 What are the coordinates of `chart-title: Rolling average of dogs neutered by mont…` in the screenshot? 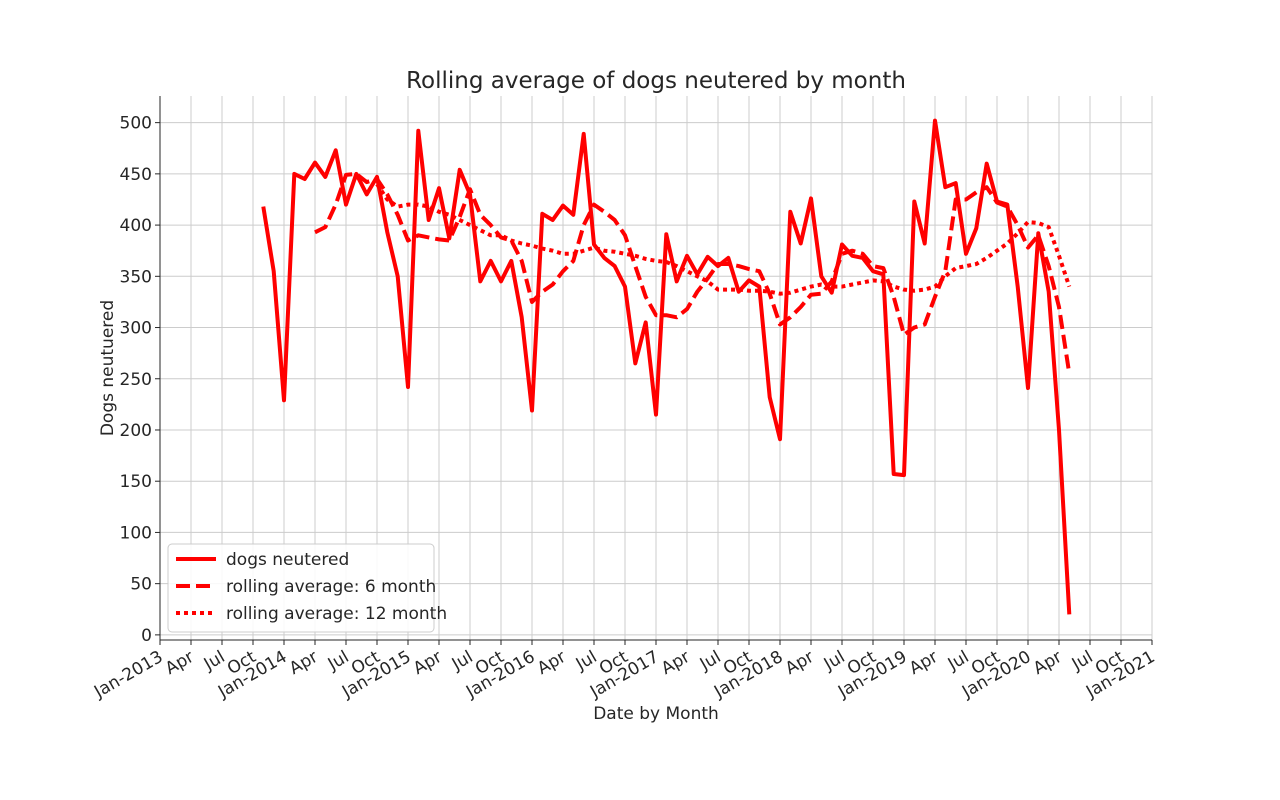 It's located at (656, 81).